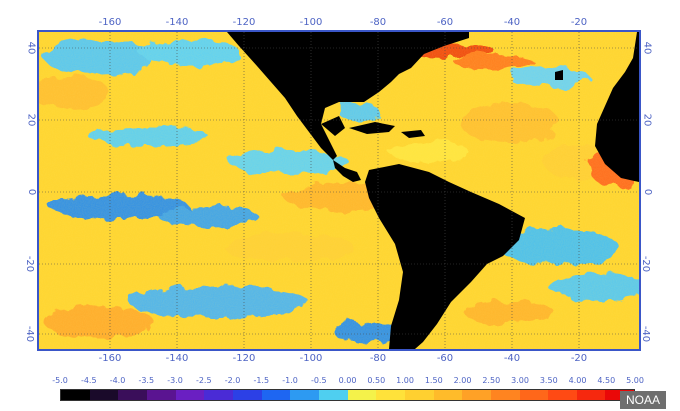 The height and width of the screenshot is (411, 680). Describe the element at coordinates (606, 380) in the screenshot. I see `colorbar-label: 4.50` at that location.